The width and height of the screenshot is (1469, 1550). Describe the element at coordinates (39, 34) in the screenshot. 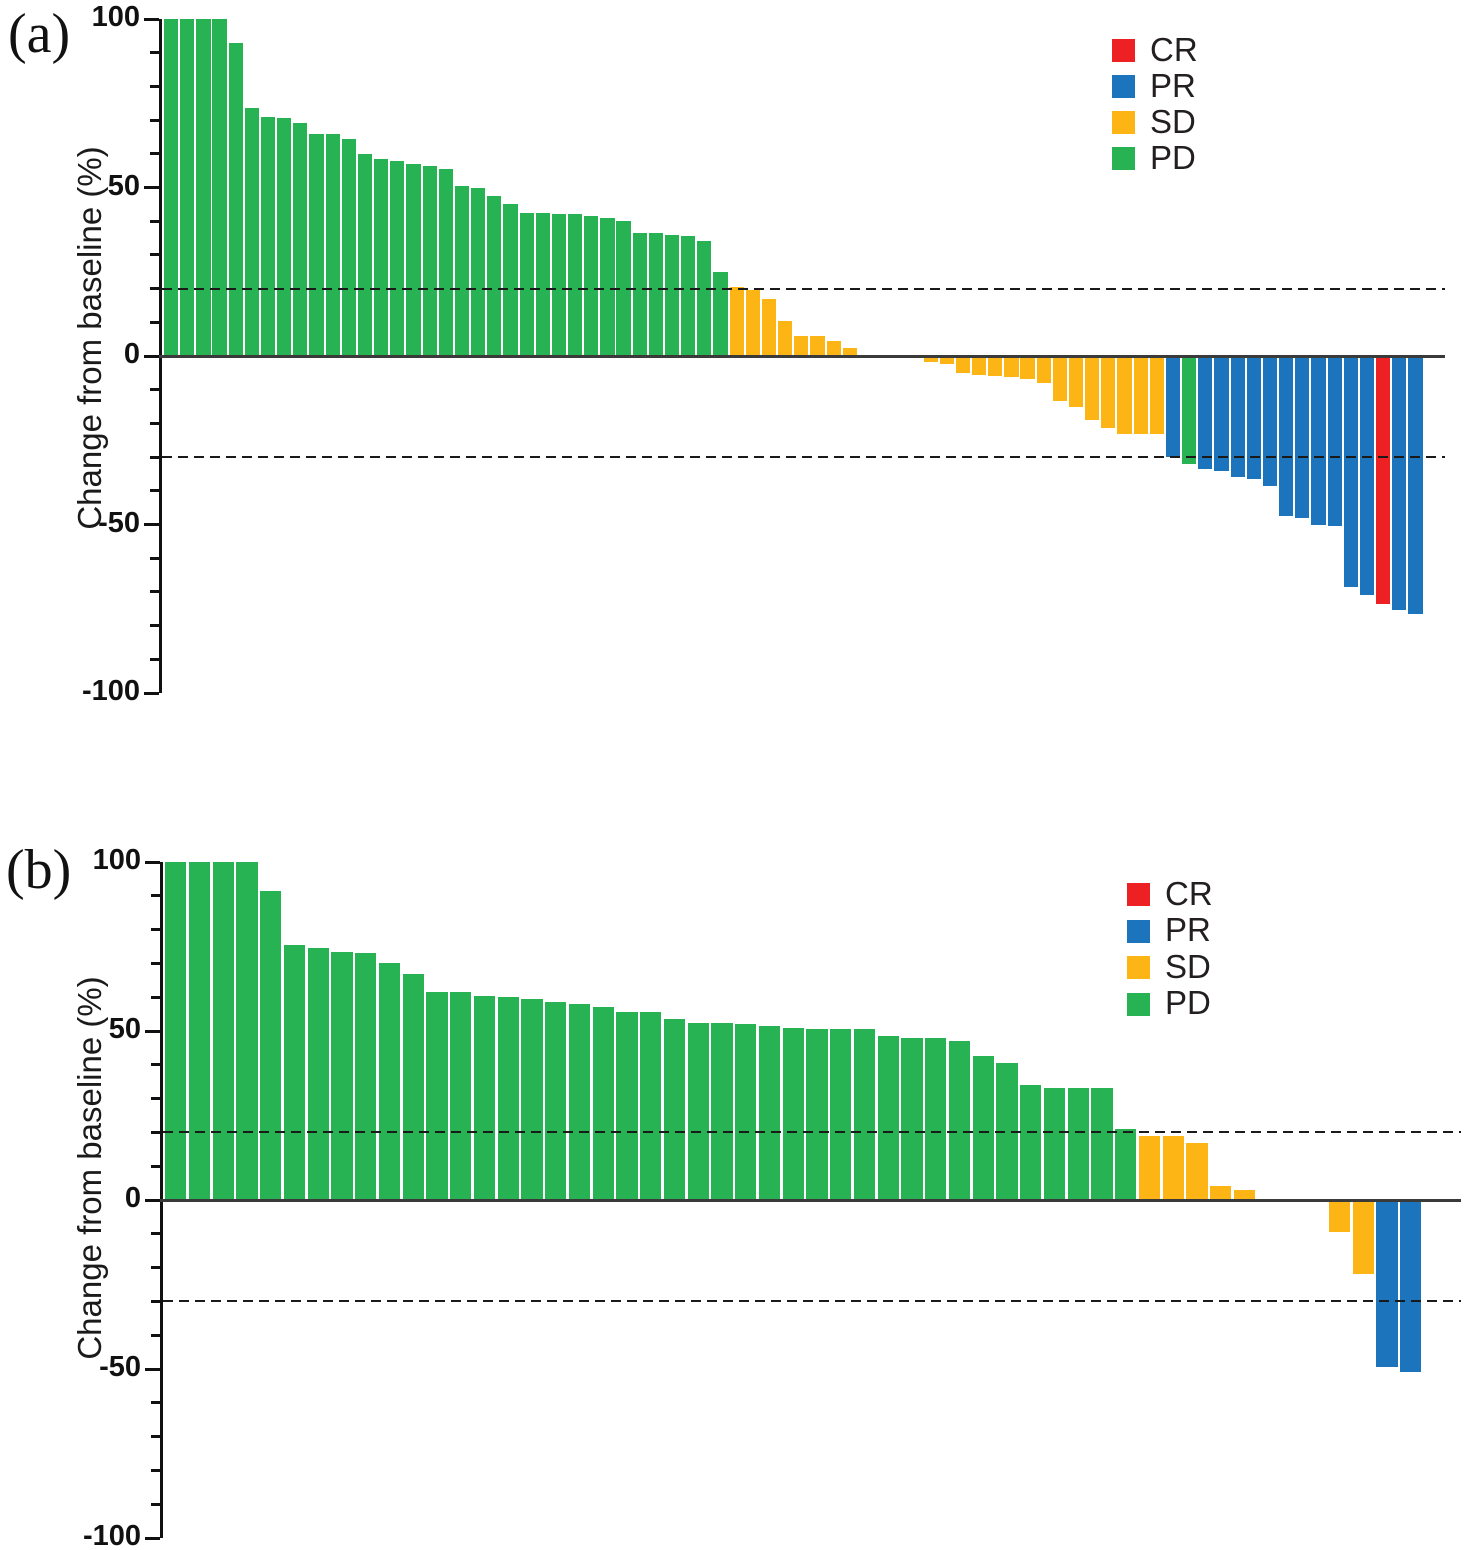

I see `panel-a-label: (a)` at that location.